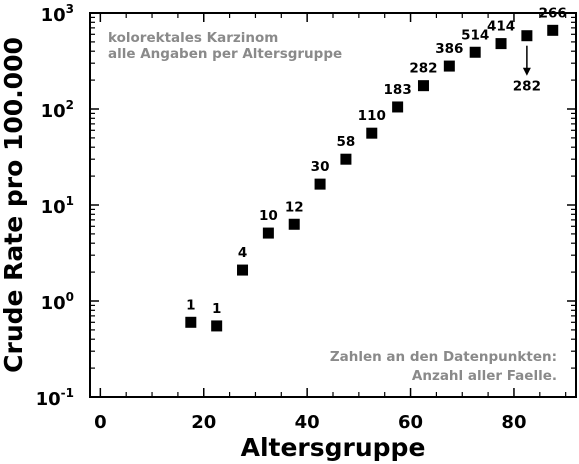 The image size is (579, 464). Describe the element at coordinates (372, 116) in the screenshot. I see `data-point-count: 110` at that location.